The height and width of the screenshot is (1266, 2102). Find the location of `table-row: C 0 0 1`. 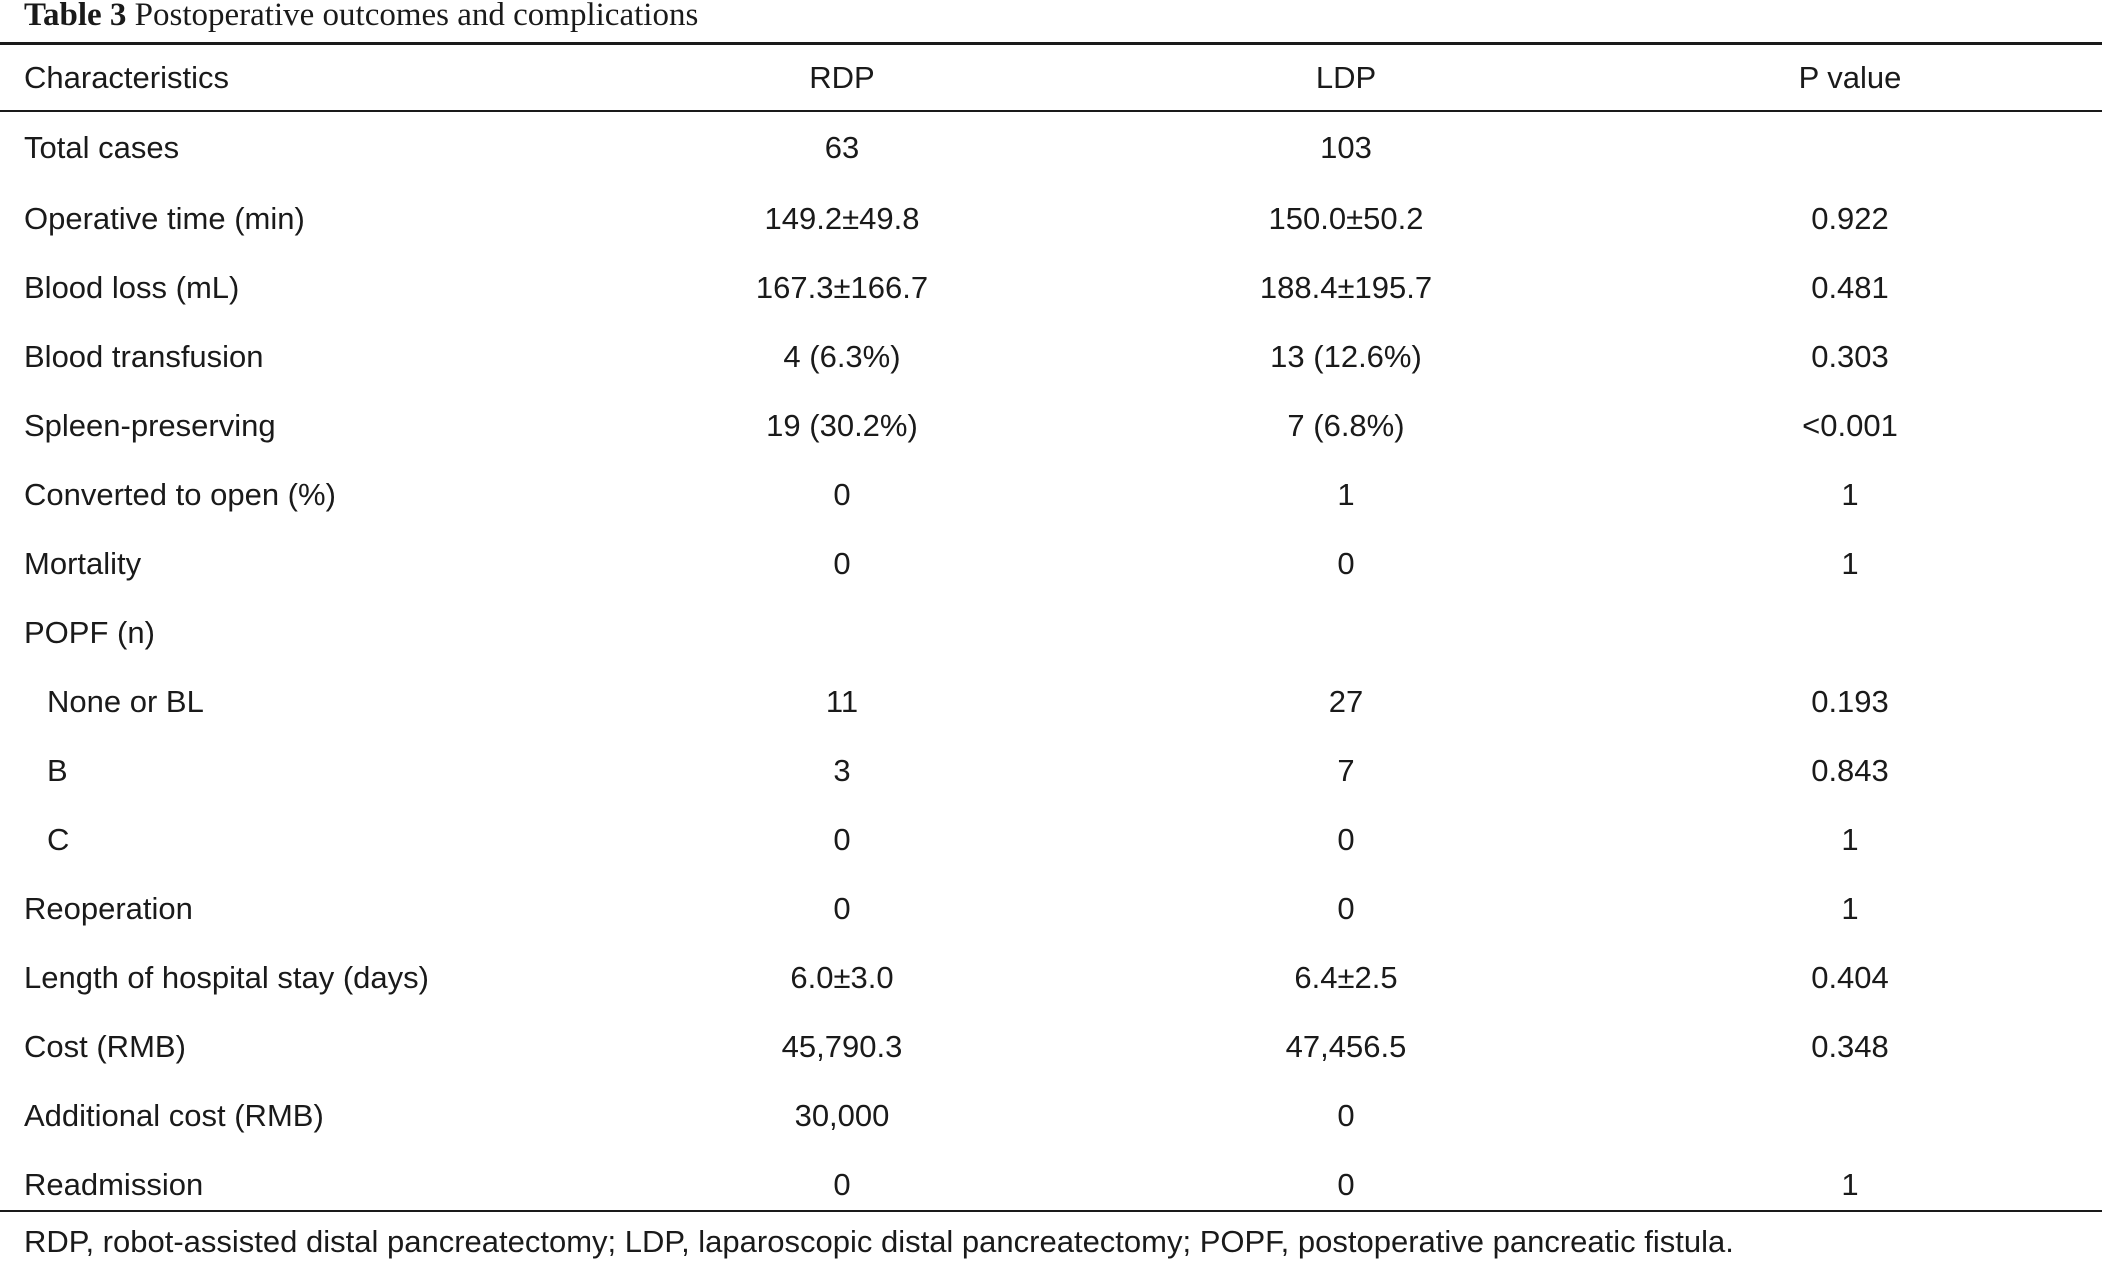

table-row: C 0 0 1 is located at coordinates (1051, 839).